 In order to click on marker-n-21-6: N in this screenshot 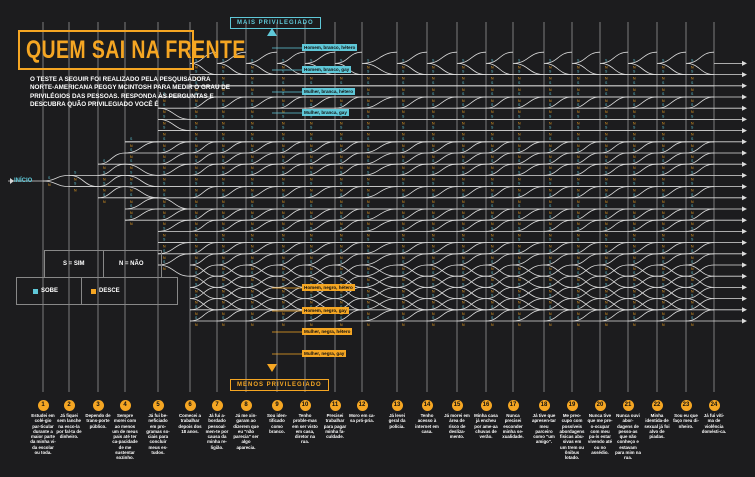, I will do `click(663, 135)`.